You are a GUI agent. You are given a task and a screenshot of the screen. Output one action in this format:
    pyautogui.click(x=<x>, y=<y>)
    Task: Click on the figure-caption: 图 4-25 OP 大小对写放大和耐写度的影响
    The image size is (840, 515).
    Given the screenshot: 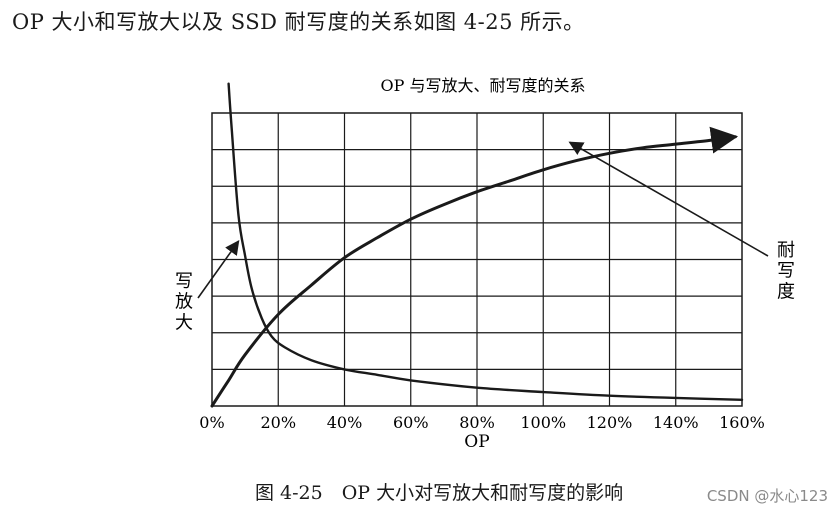 What is the action you would take?
    pyautogui.click(x=439, y=493)
    